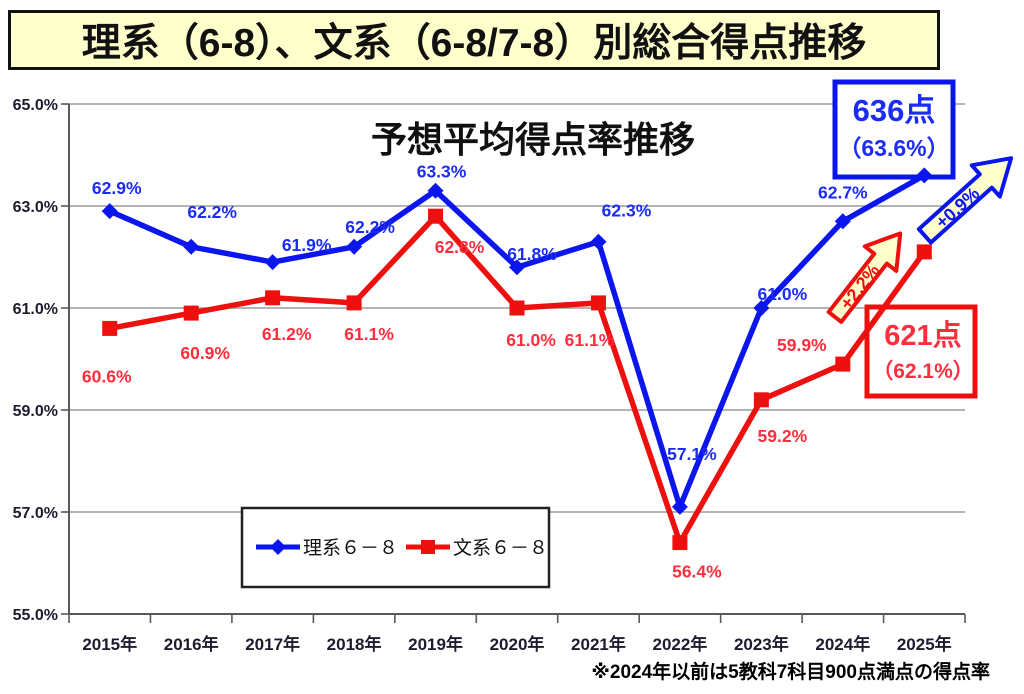 The height and width of the screenshot is (694, 1024). I want to click on arrow-shape-blue, so click(965, 200).